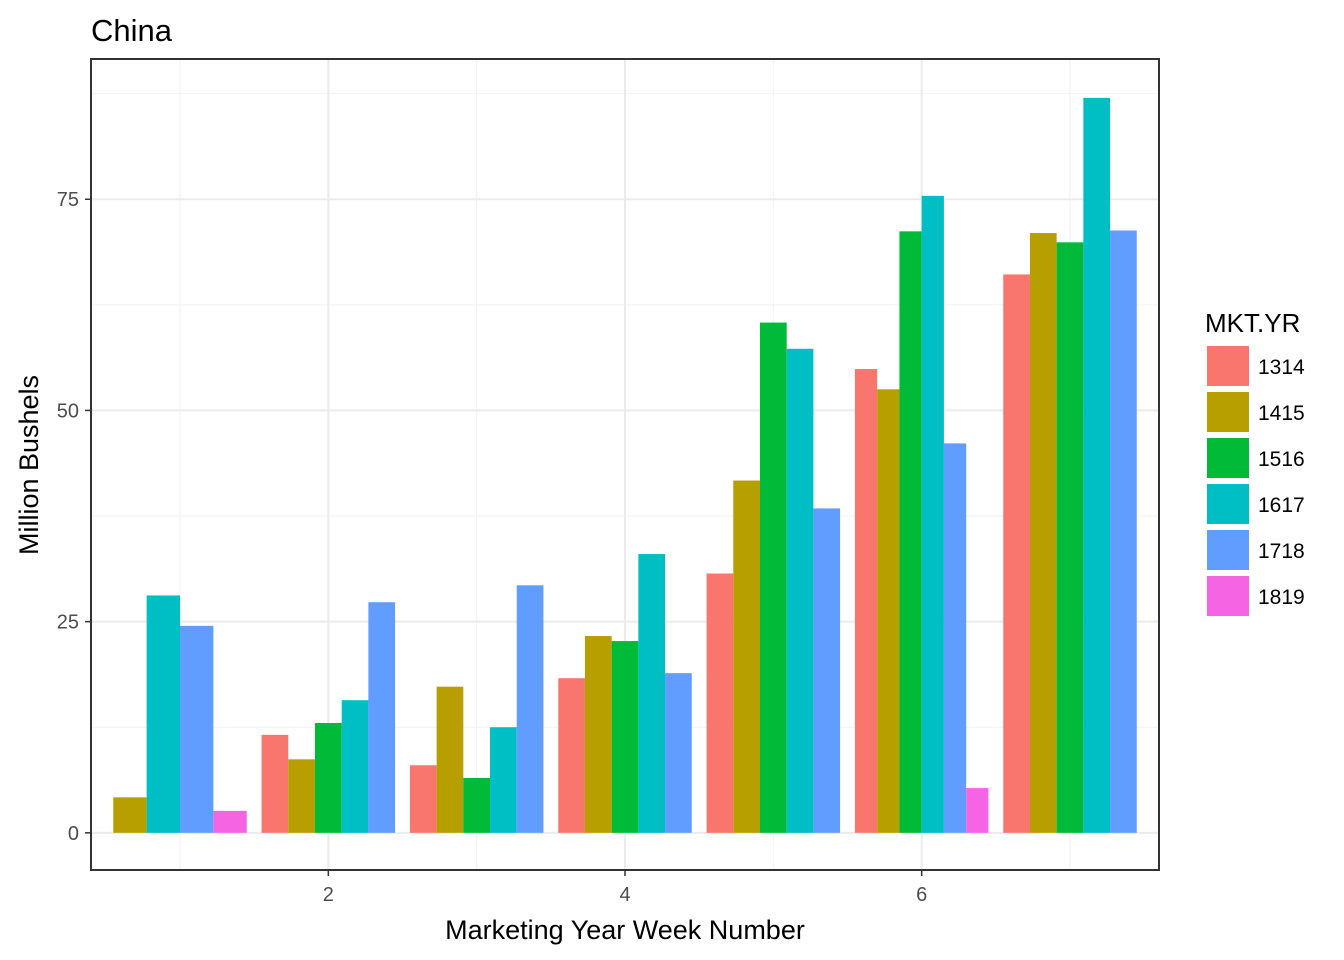 This screenshot has height=960, width=1344. What do you see at coordinates (1281, 597) in the screenshot?
I see `legend-label: 1819` at bounding box center [1281, 597].